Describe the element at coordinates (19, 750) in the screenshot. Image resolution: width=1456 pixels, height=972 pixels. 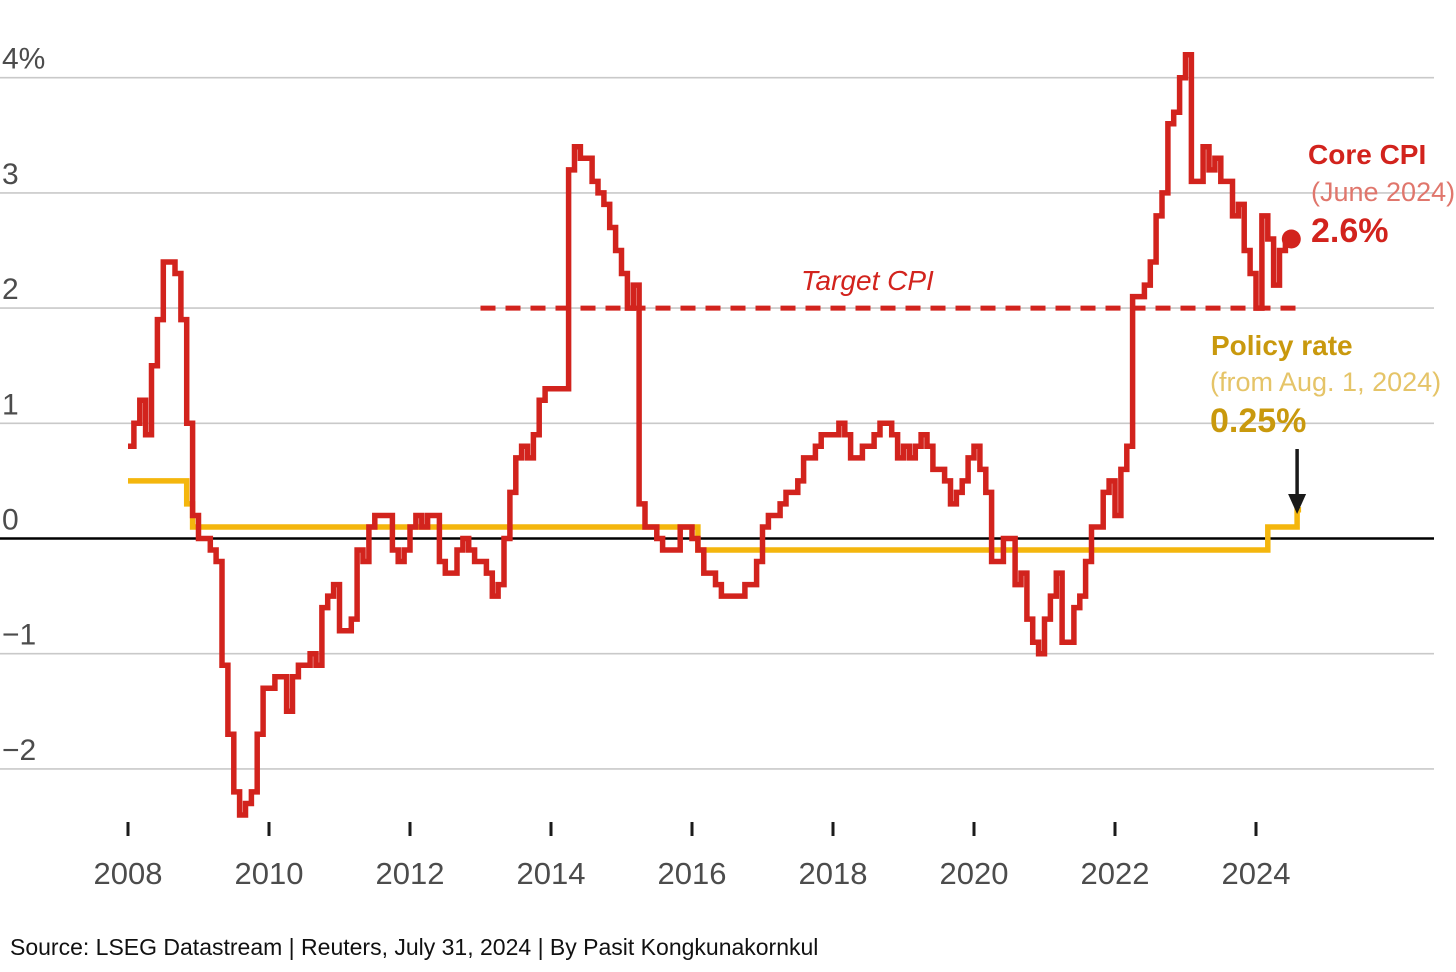
I see `y-axis-label--2: −2` at that location.